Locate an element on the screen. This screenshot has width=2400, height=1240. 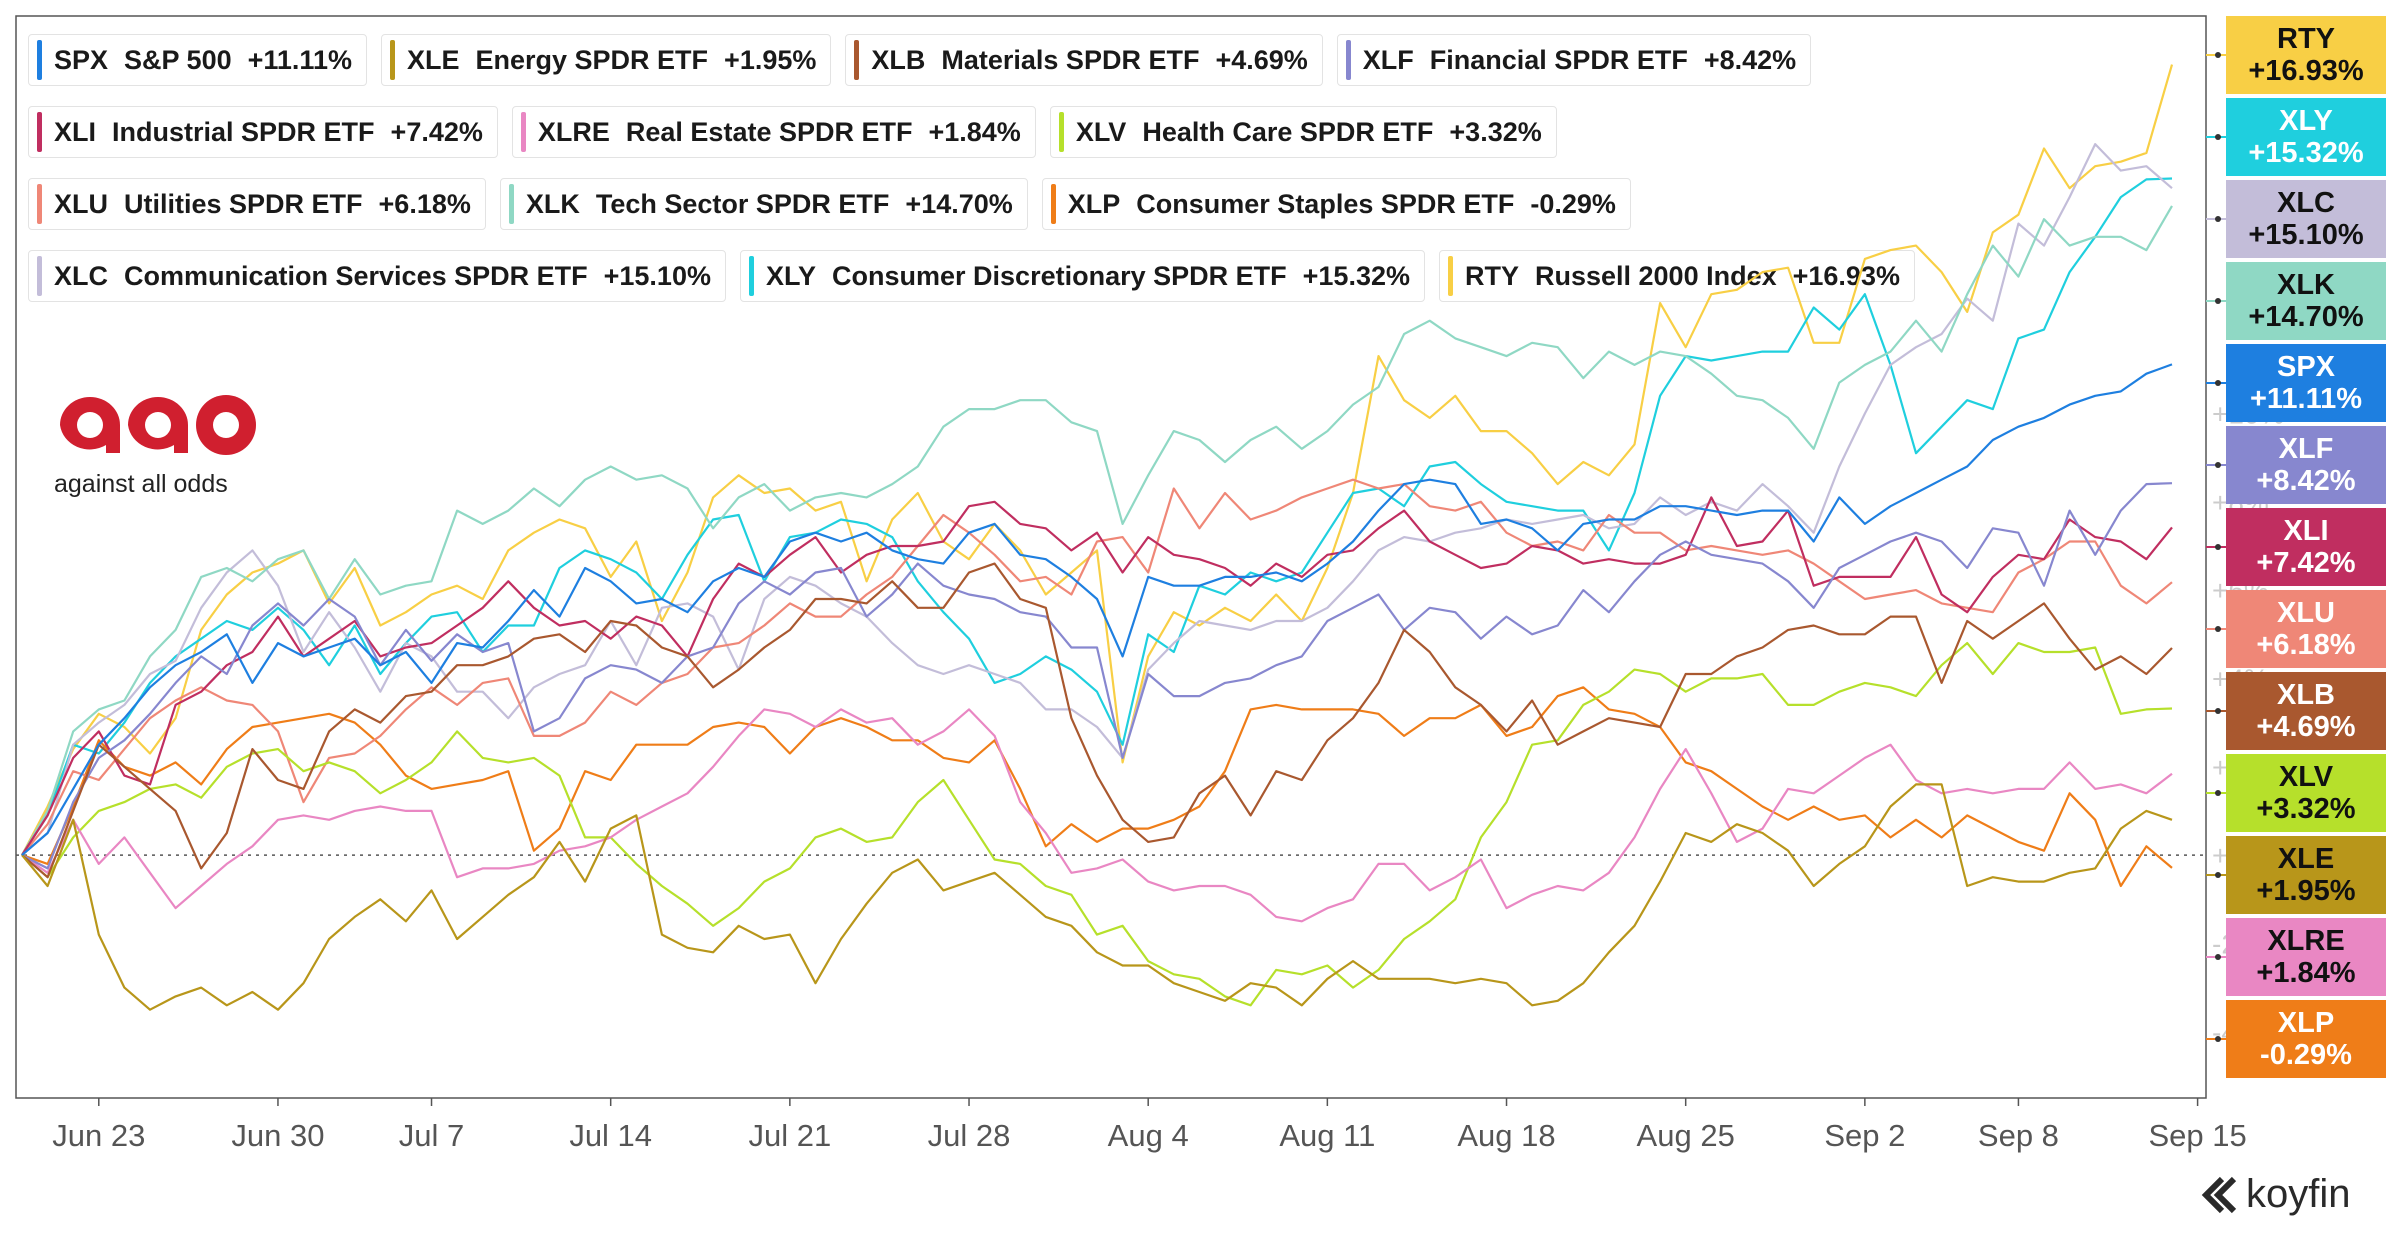
legend-item-xlu: XLU Utilities SPDR ETF +6.18% is located at coordinates (257, 204).